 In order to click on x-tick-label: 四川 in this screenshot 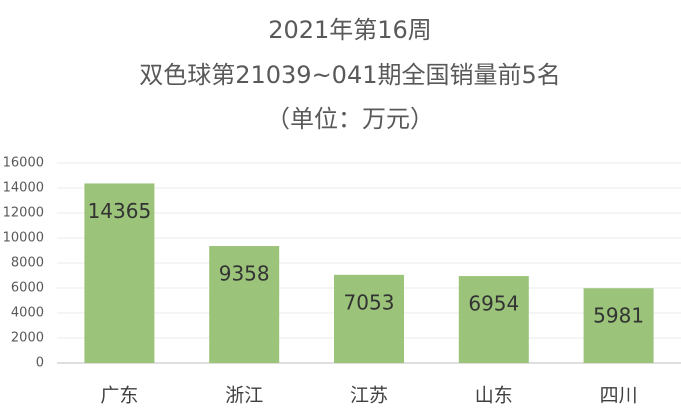, I will do `click(619, 396)`.